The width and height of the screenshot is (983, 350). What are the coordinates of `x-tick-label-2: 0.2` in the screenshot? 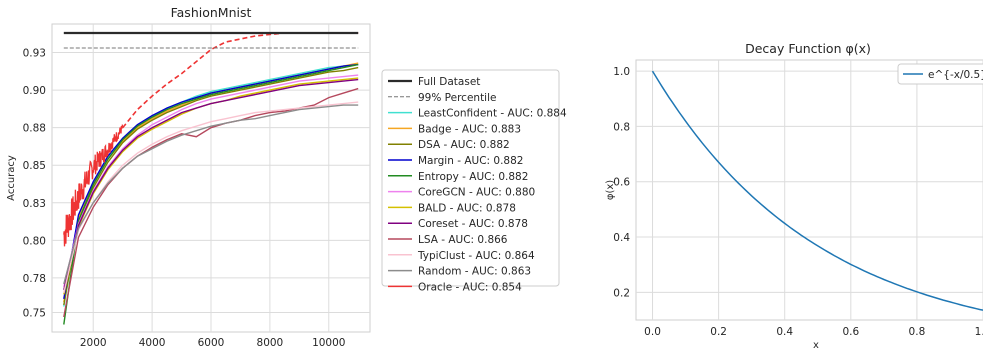 It's located at (718, 332).